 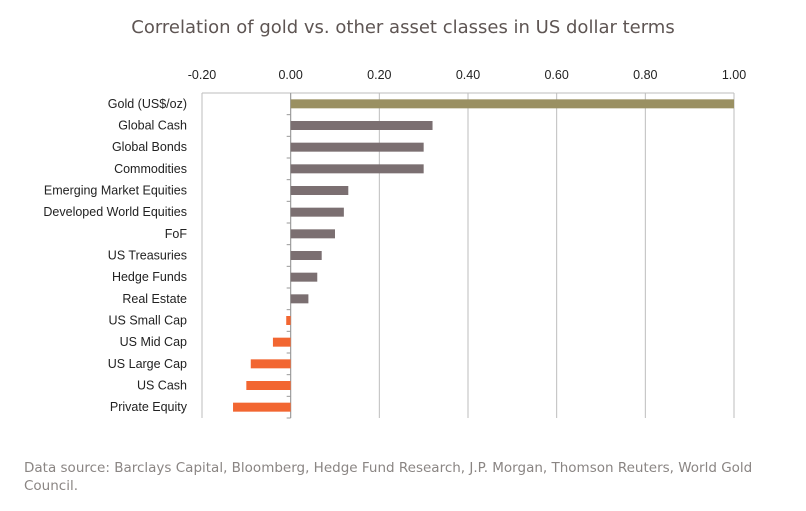 I want to click on bar-us-small-cap, so click(x=288, y=320).